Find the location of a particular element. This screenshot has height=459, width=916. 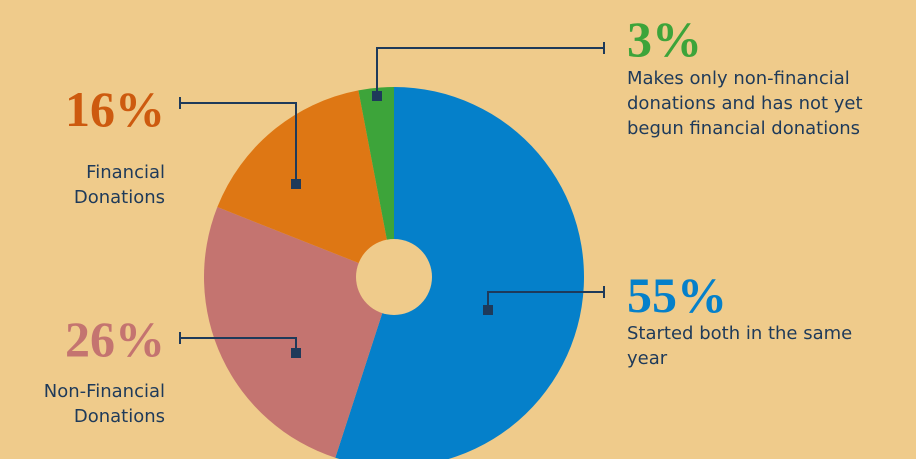

slice-pct-3: 3% is located at coordinates (664, 39).